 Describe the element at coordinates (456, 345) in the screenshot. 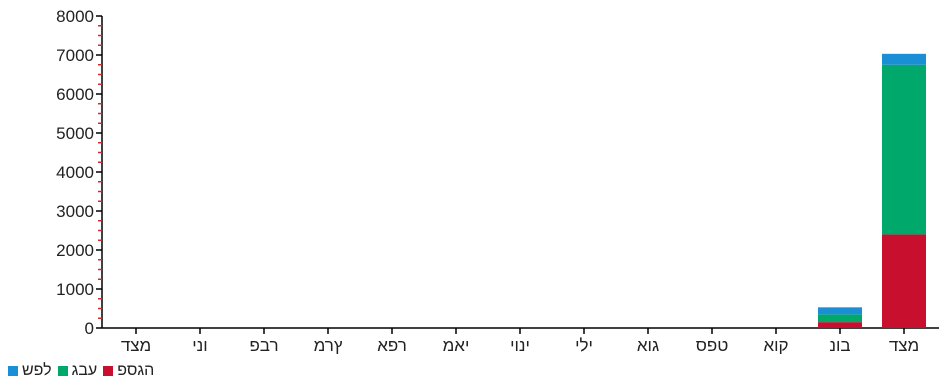

I see `x-tick-label: יאמ` at that location.